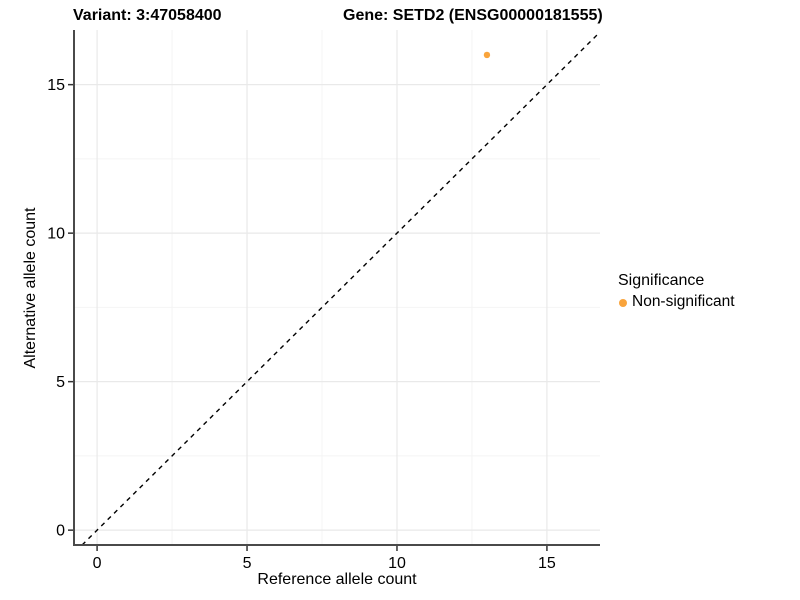  I want to click on data-point, so click(487, 55).